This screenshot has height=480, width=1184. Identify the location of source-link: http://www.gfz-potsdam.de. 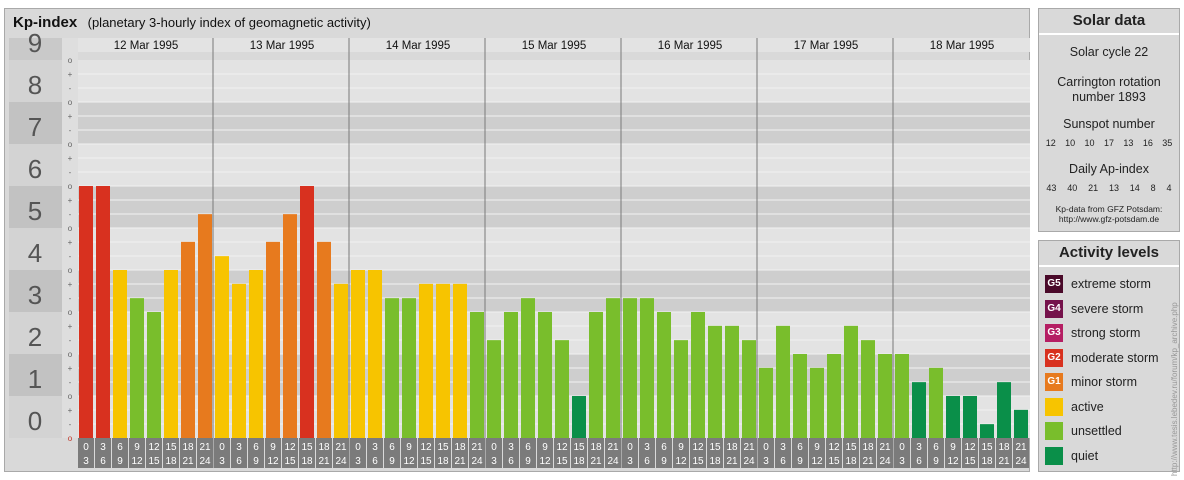
(1109, 219).